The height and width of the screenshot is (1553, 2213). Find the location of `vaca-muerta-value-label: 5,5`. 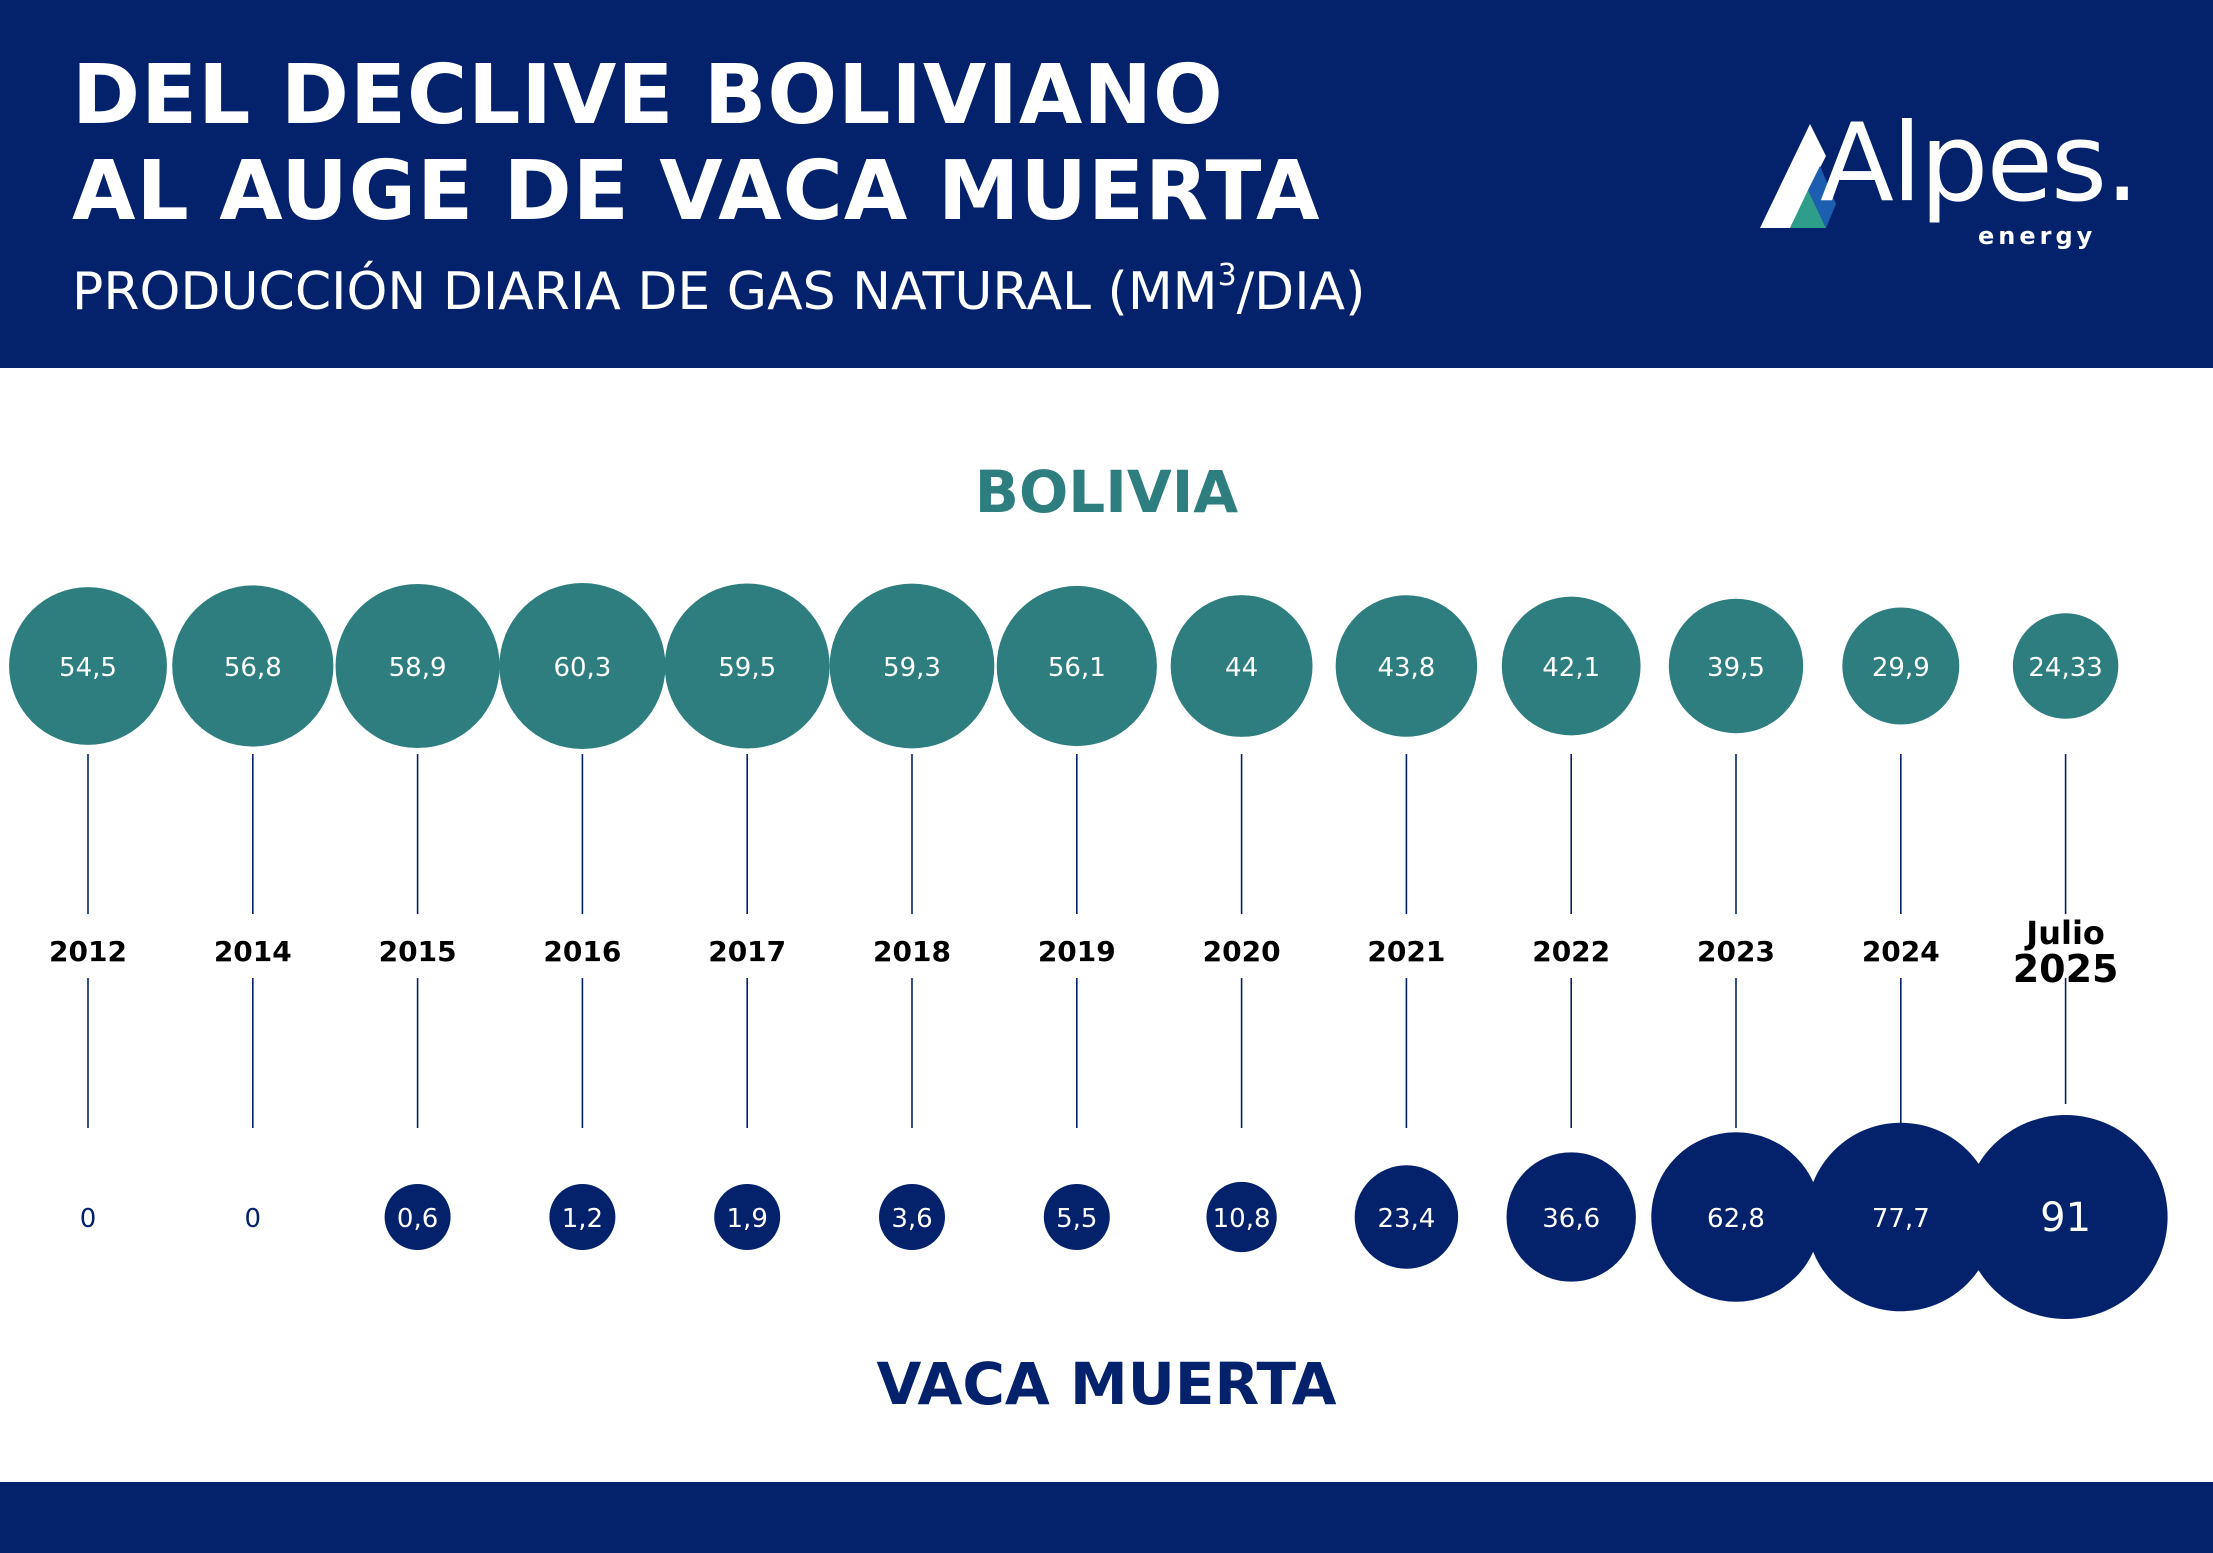

vaca-muerta-value-label: 5,5 is located at coordinates (1076, 1219).